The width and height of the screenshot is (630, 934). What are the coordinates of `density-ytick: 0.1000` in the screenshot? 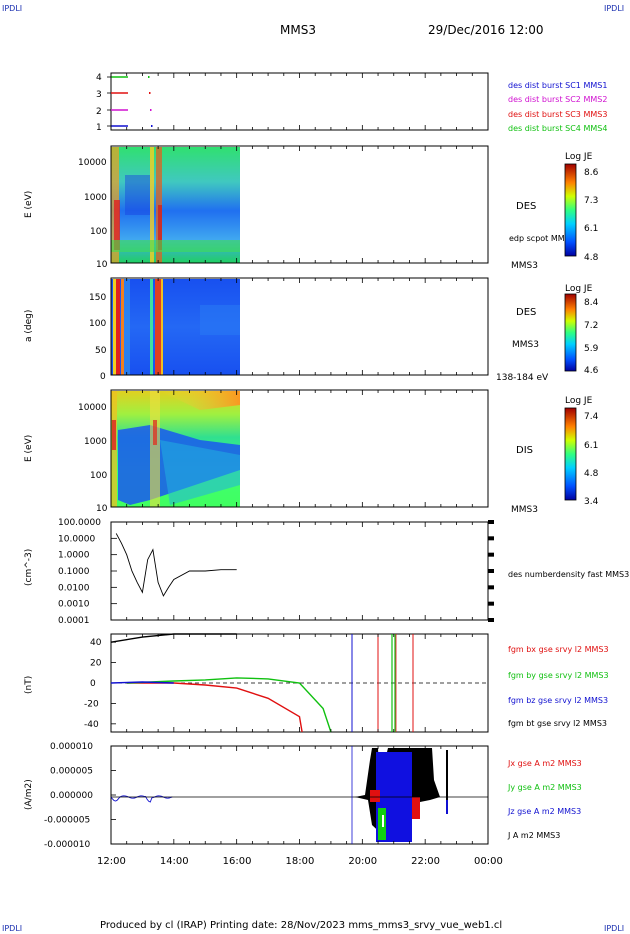 It's located at (74, 572).